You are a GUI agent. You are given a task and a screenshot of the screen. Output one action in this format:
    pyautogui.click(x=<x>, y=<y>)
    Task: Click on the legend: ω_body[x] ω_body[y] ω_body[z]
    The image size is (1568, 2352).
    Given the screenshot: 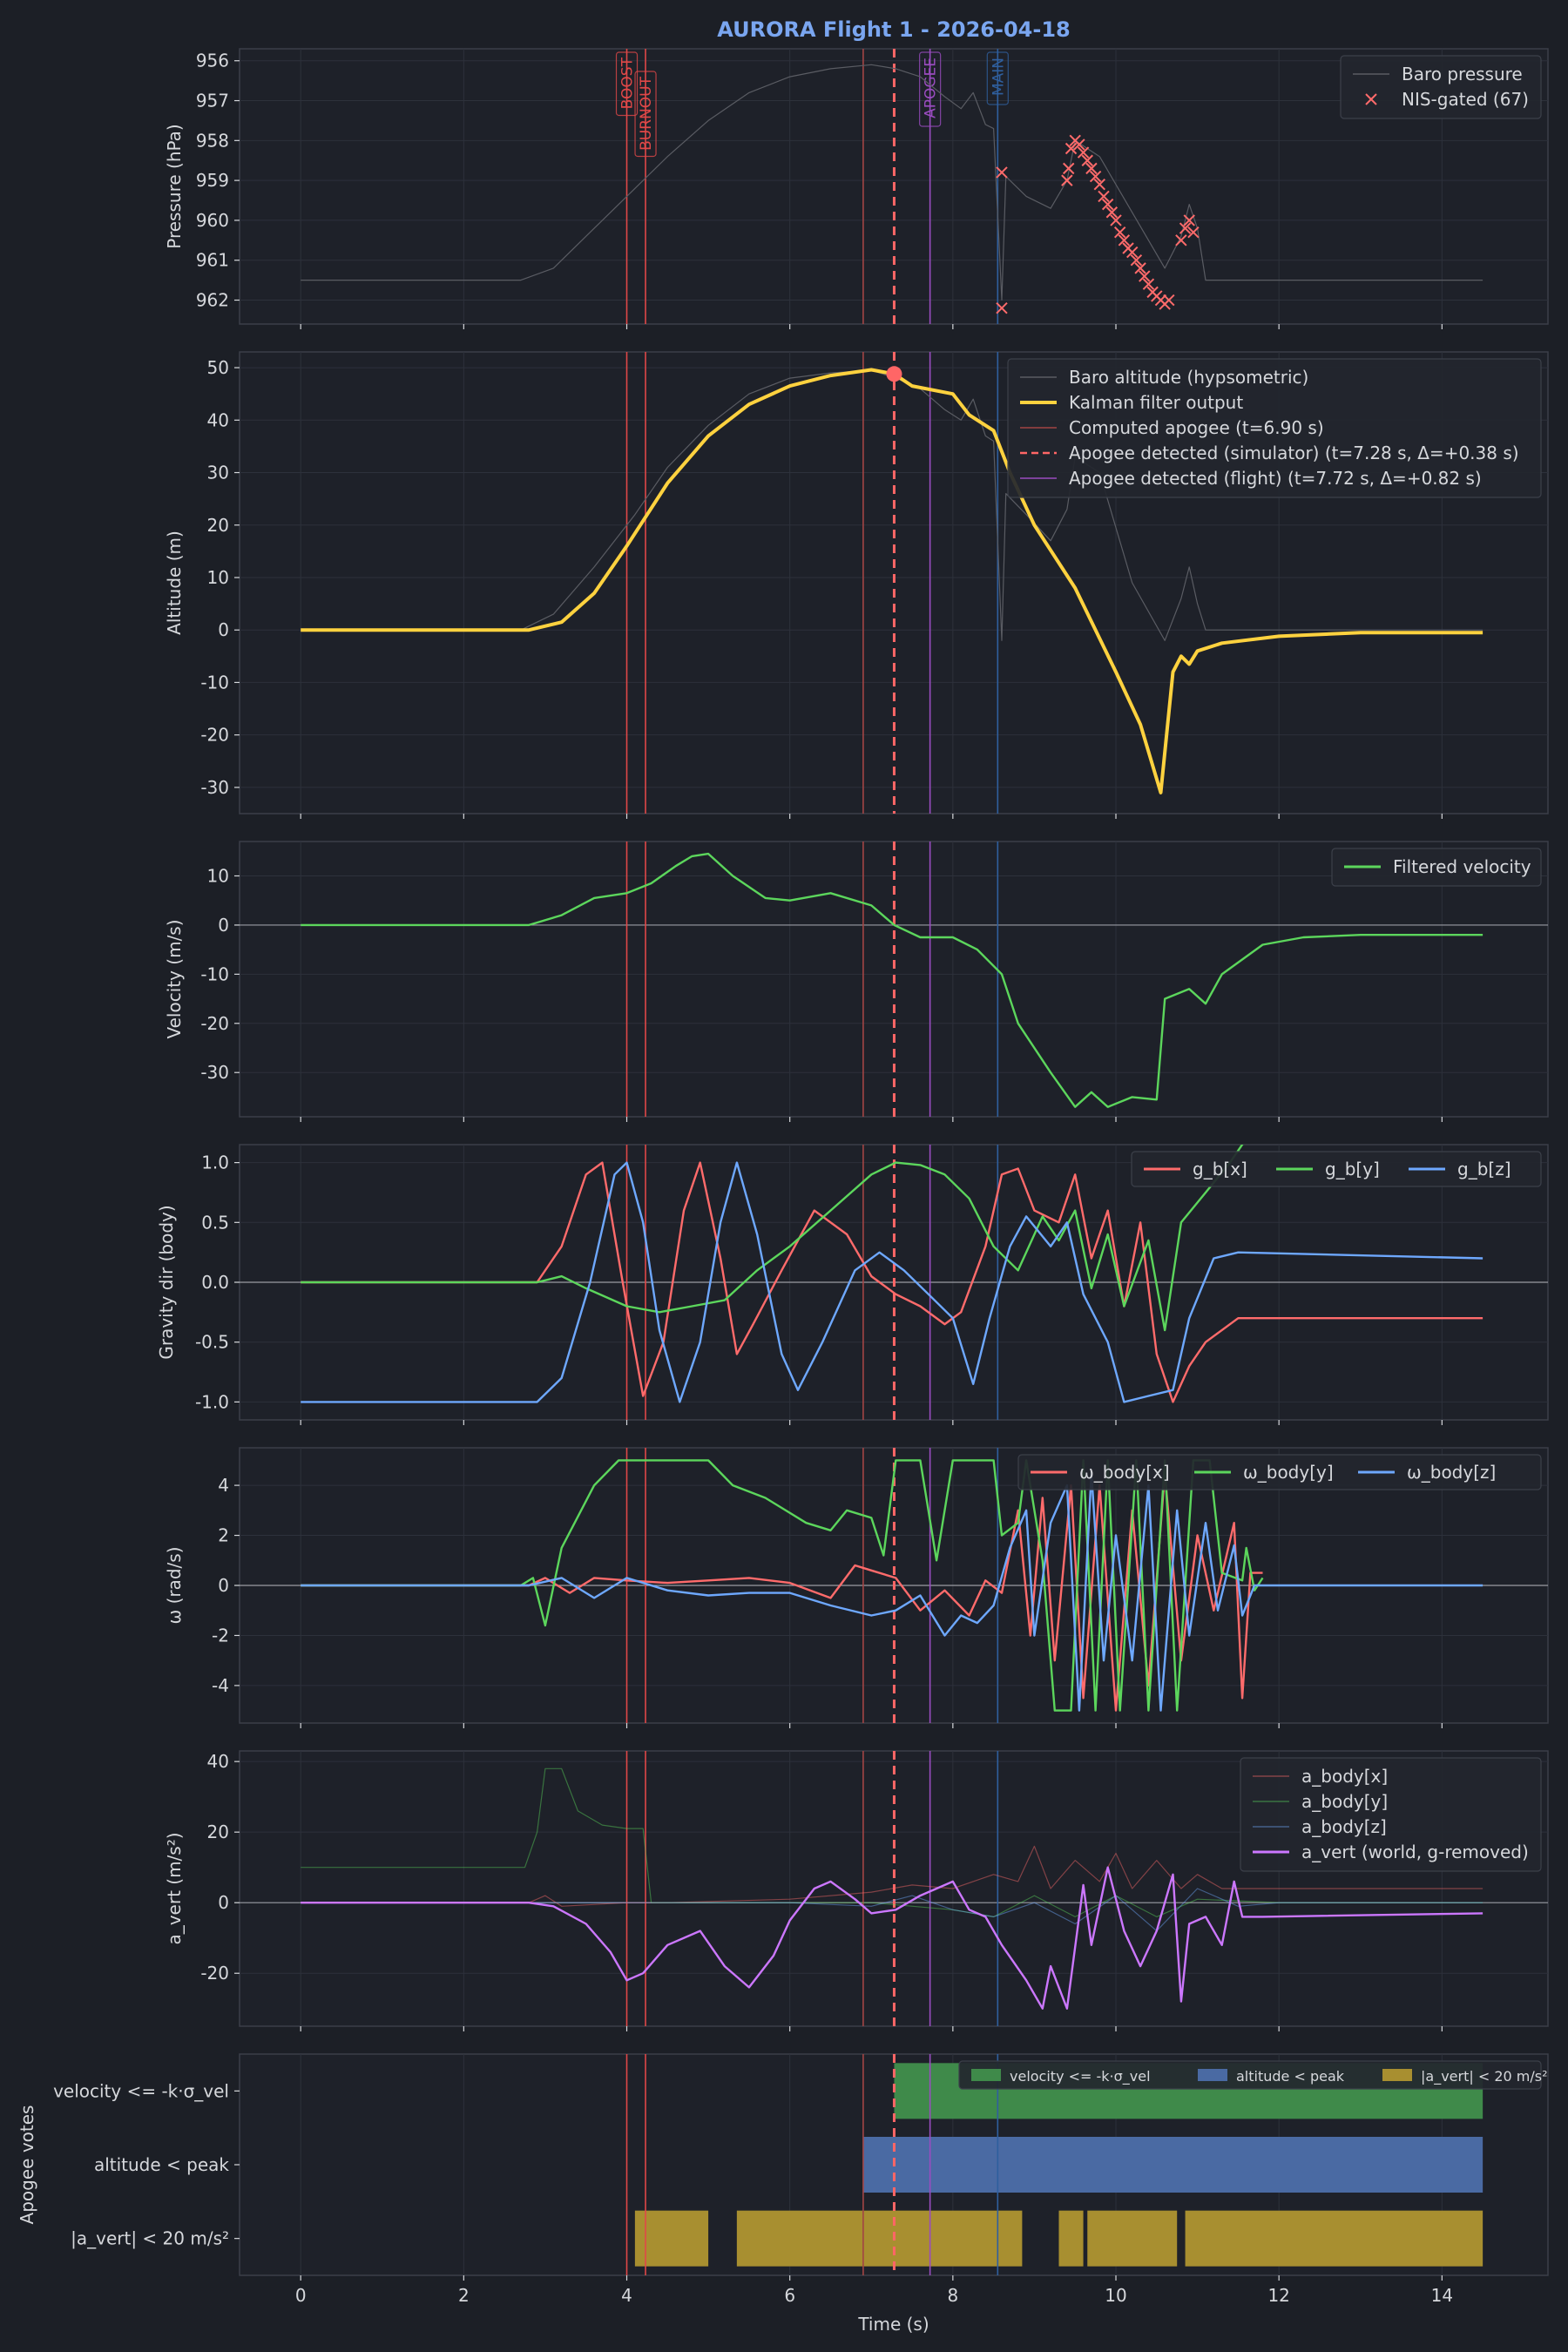 What is the action you would take?
    pyautogui.click(x=1280, y=1472)
    